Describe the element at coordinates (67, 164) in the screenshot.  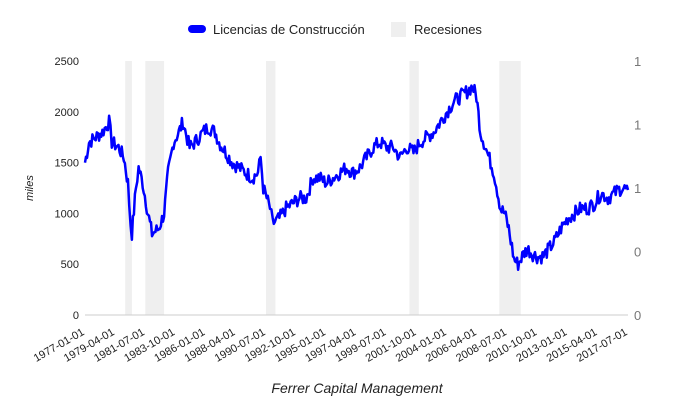
I see `y-tick-label: 1500` at that location.